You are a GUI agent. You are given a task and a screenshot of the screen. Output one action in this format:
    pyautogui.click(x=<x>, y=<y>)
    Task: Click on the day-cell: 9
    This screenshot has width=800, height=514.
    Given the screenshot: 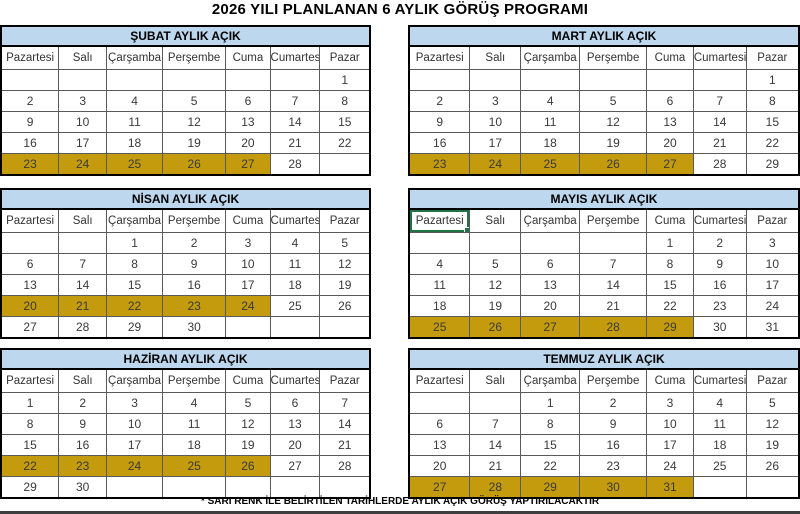 What is the action you would take?
    pyautogui.click(x=194, y=264)
    